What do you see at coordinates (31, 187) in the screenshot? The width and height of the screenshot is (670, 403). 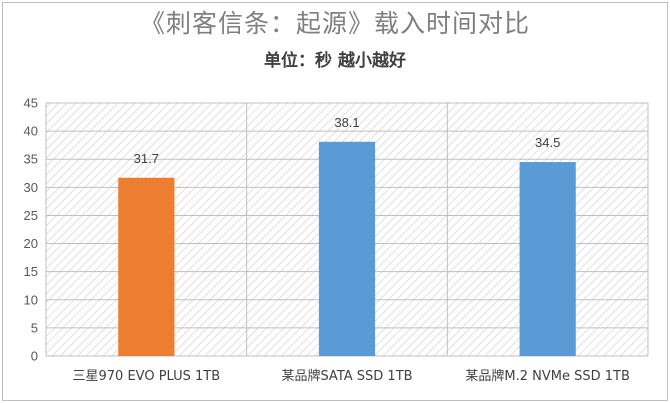 I see `y-tick-label: 30` at bounding box center [31, 187].